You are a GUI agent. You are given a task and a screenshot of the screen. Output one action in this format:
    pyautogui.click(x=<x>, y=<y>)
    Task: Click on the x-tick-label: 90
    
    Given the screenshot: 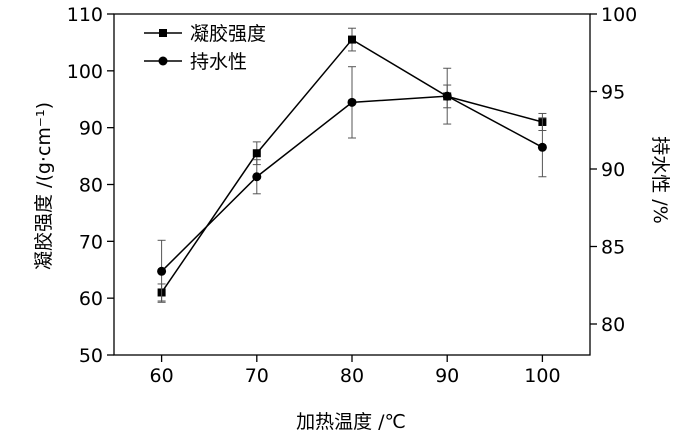 What is the action you would take?
    pyautogui.click(x=447, y=376)
    